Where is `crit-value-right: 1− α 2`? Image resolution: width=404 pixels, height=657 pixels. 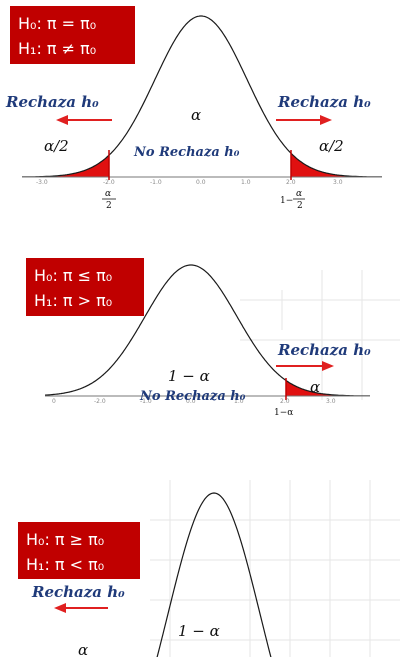 crit-value-right: 1− α 2 is located at coordinates (292, 200).